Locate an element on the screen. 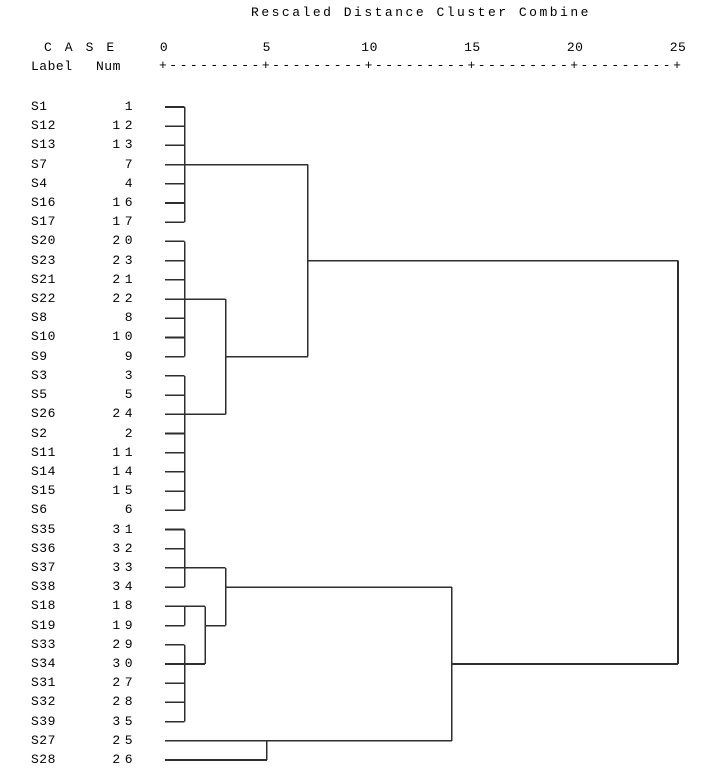 The width and height of the screenshot is (705, 780). leaf-num: 12 is located at coordinates (124, 126).